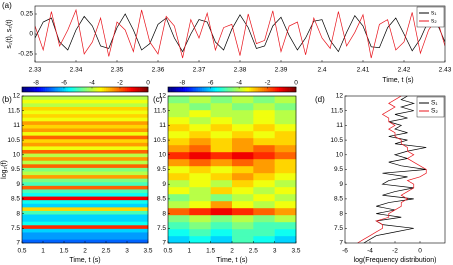 The height and width of the screenshot is (265, 453). I want to click on legend-label: s₂, so click(434, 21).